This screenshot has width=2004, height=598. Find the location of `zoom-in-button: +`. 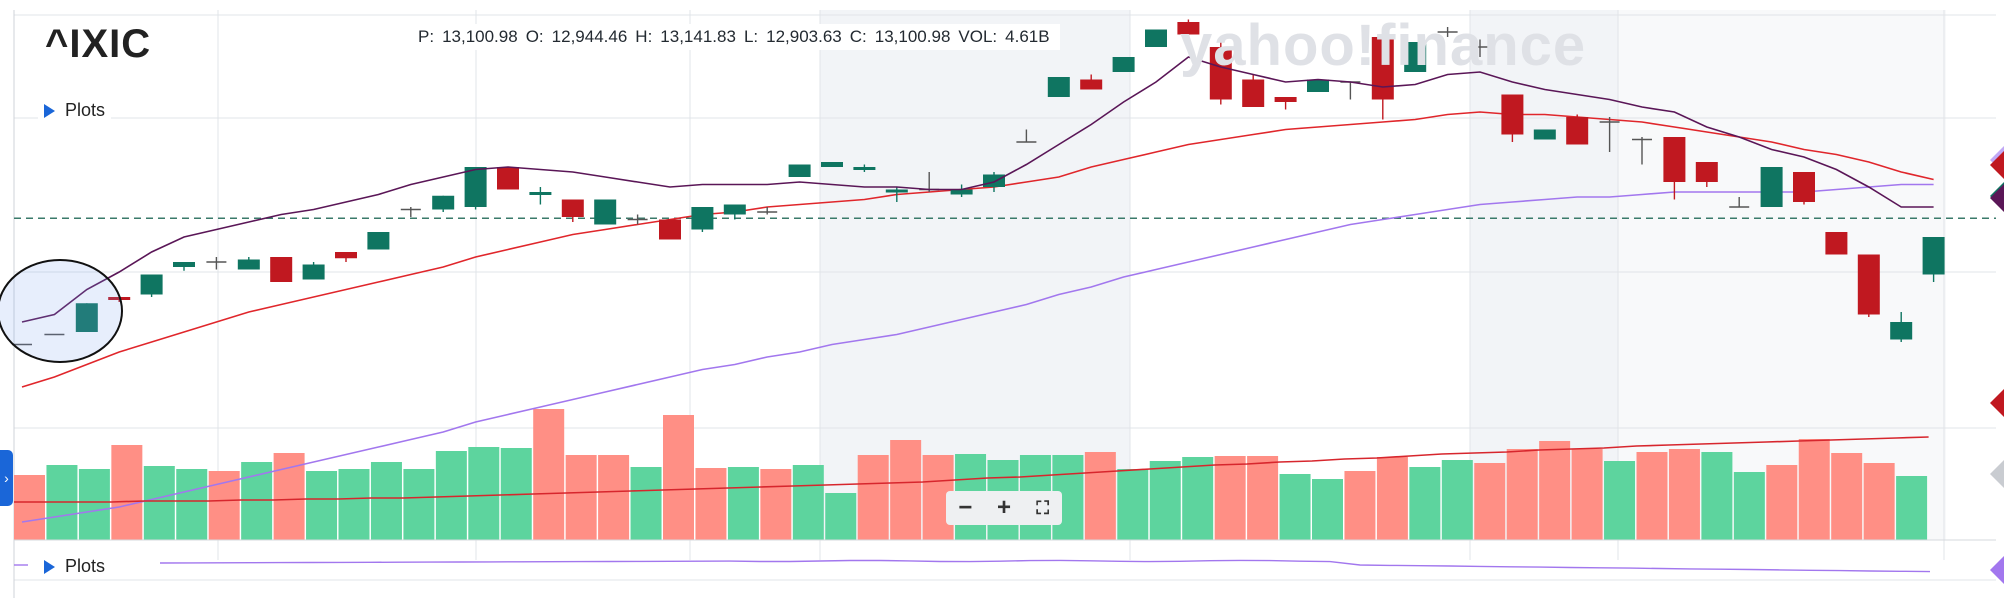

zoom-in-button: + is located at coordinates (1003, 507).